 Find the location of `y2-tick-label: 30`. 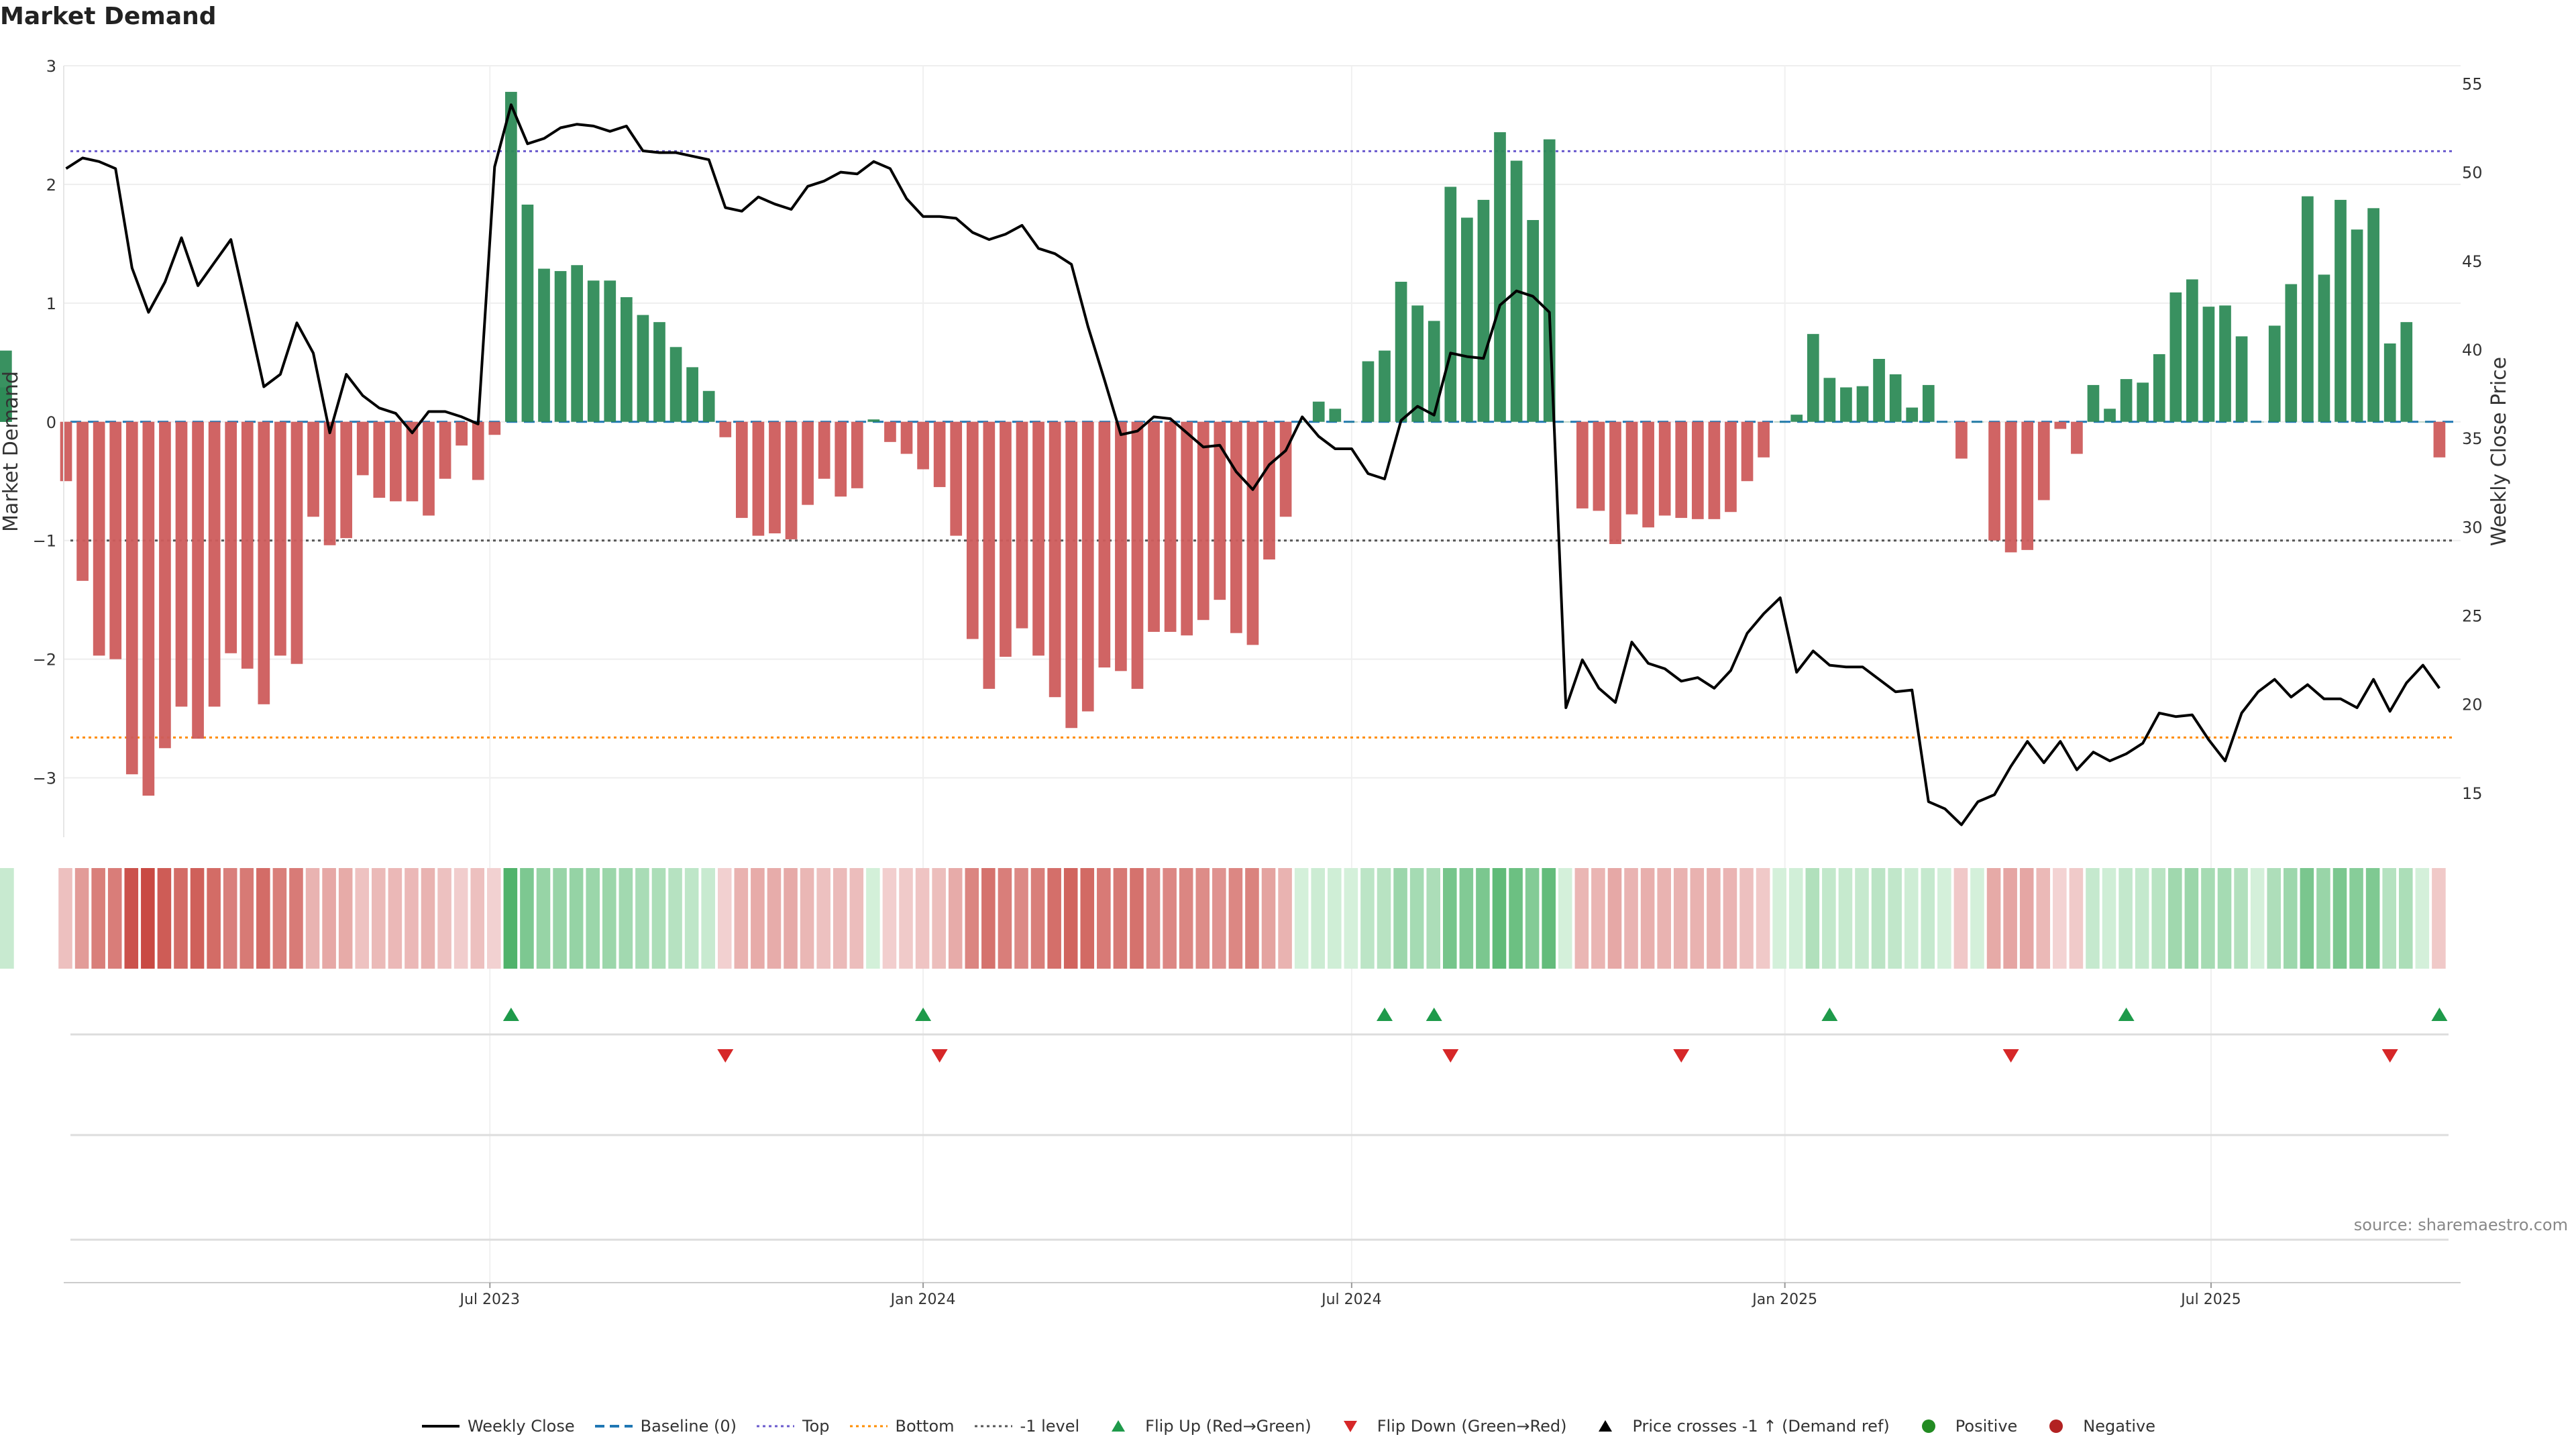

y2-tick-label: 30 is located at coordinates (2472, 527).